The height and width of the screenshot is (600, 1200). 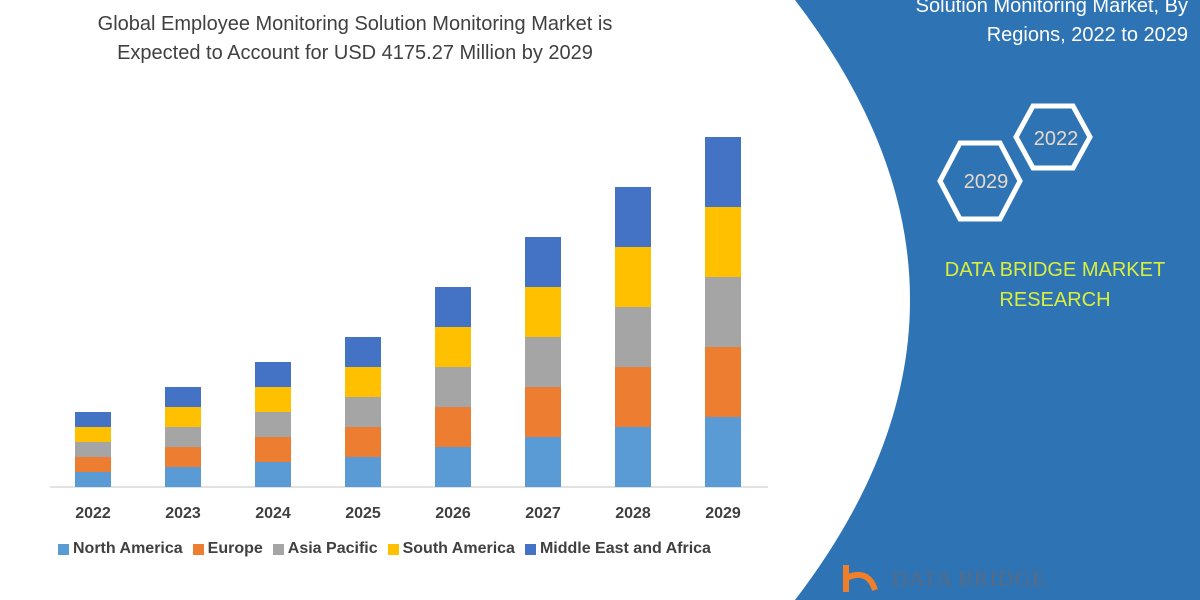 I want to click on bar-segment-2023-asia-pacific, so click(x=183, y=437).